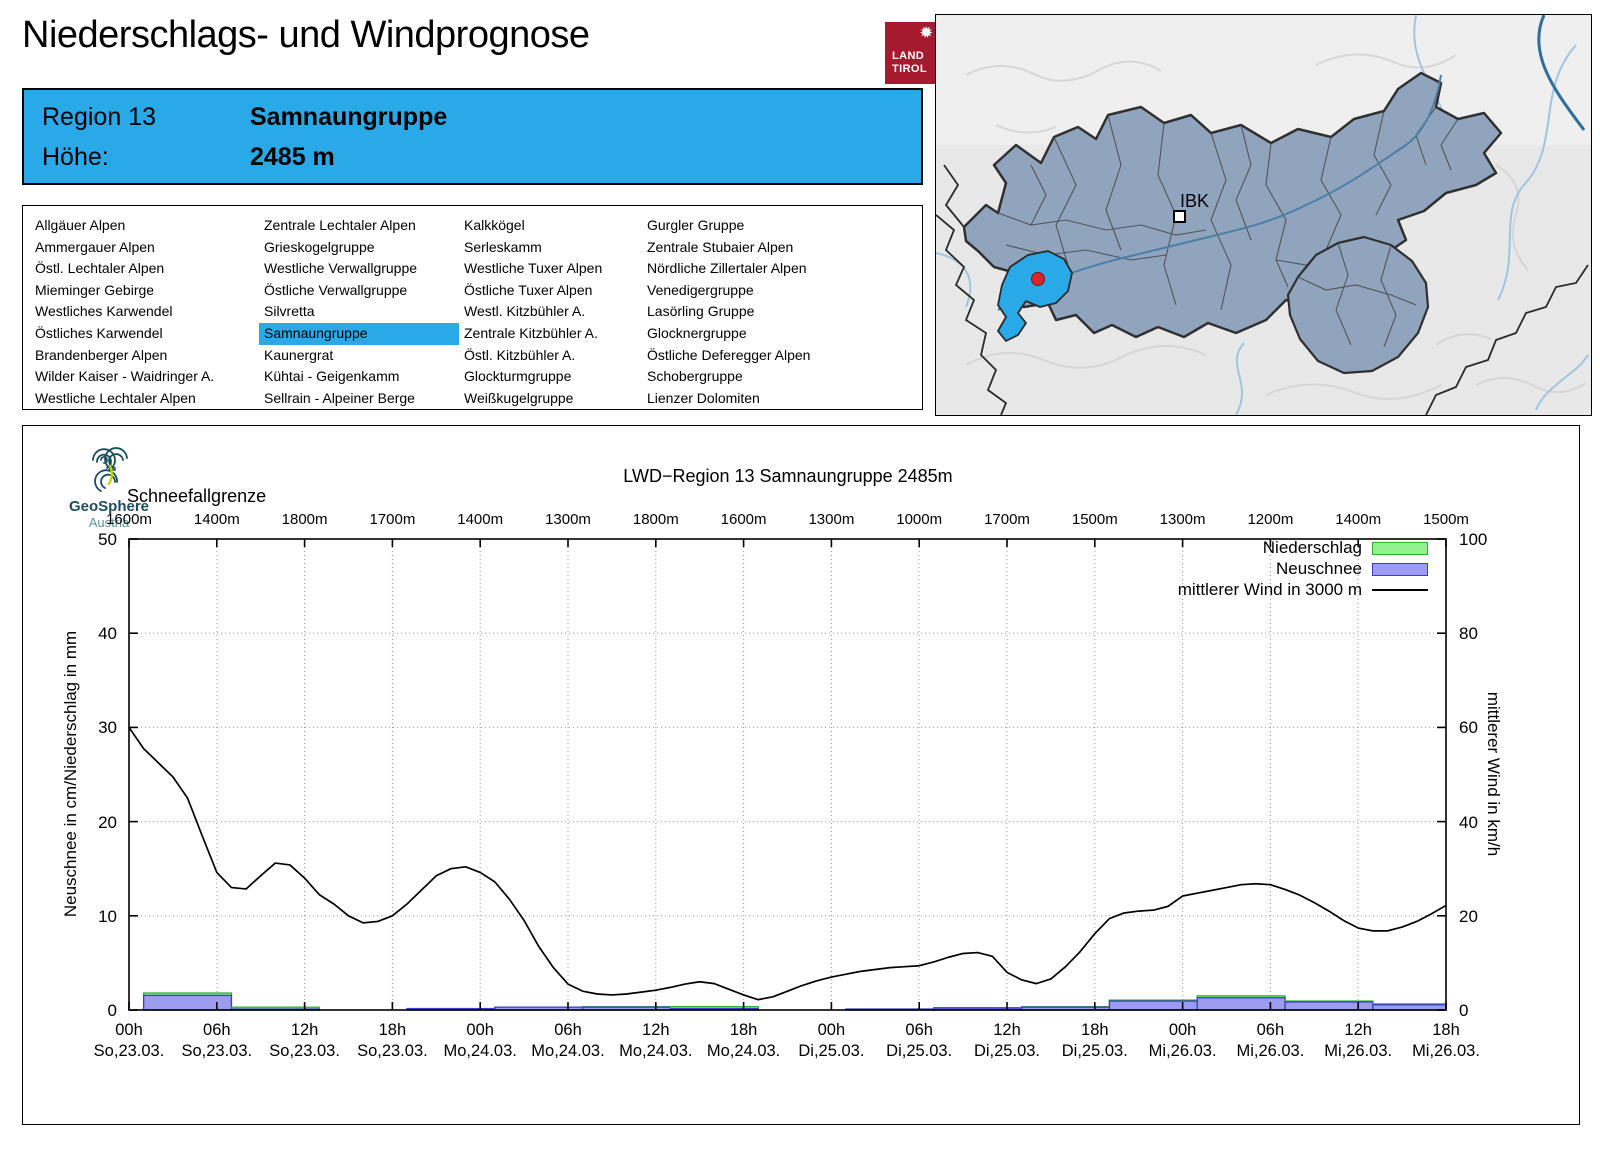 Image resolution: width=1600 pixels, height=1153 pixels. What do you see at coordinates (520, 354) in the screenshot?
I see `region-list-item: Östl. Kitzbühler A.` at bounding box center [520, 354].